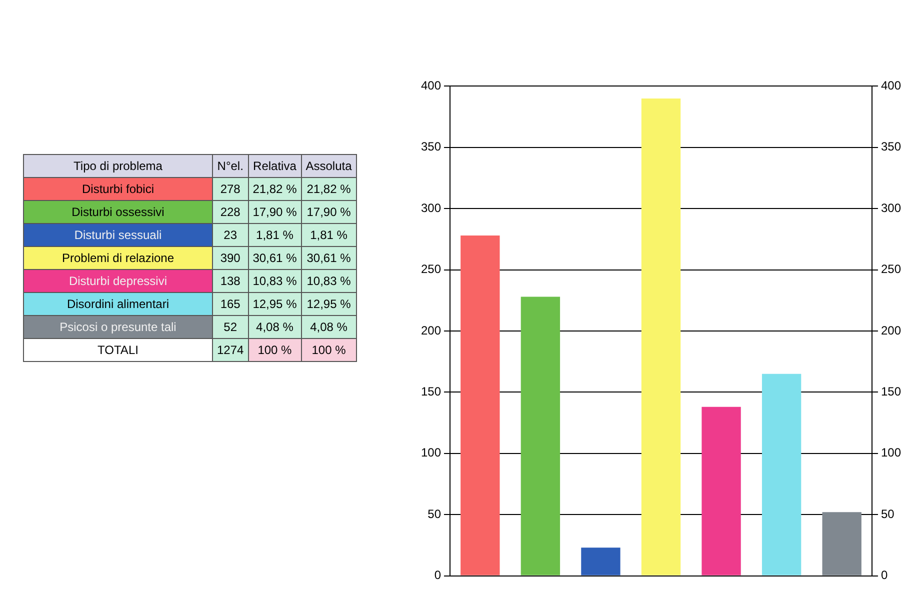 The height and width of the screenshot is (616, 913). I want to click on text: 1274, so click(230, 350).